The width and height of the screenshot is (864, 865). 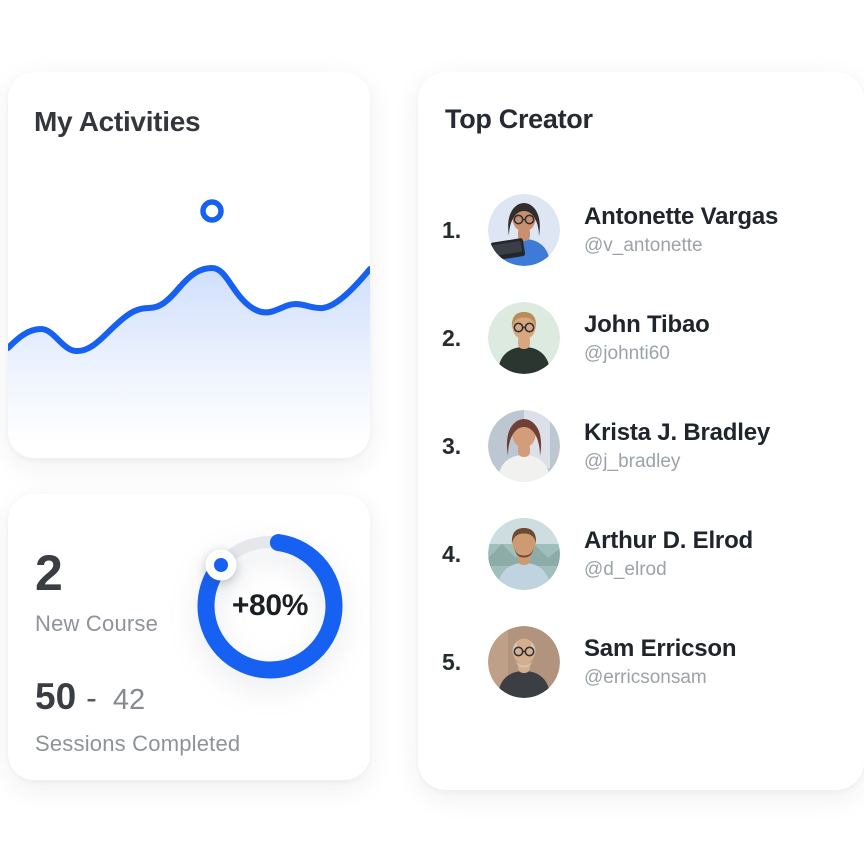 I want to click on sessions-ratio: 50 - 42, so click(x=90, y=697).